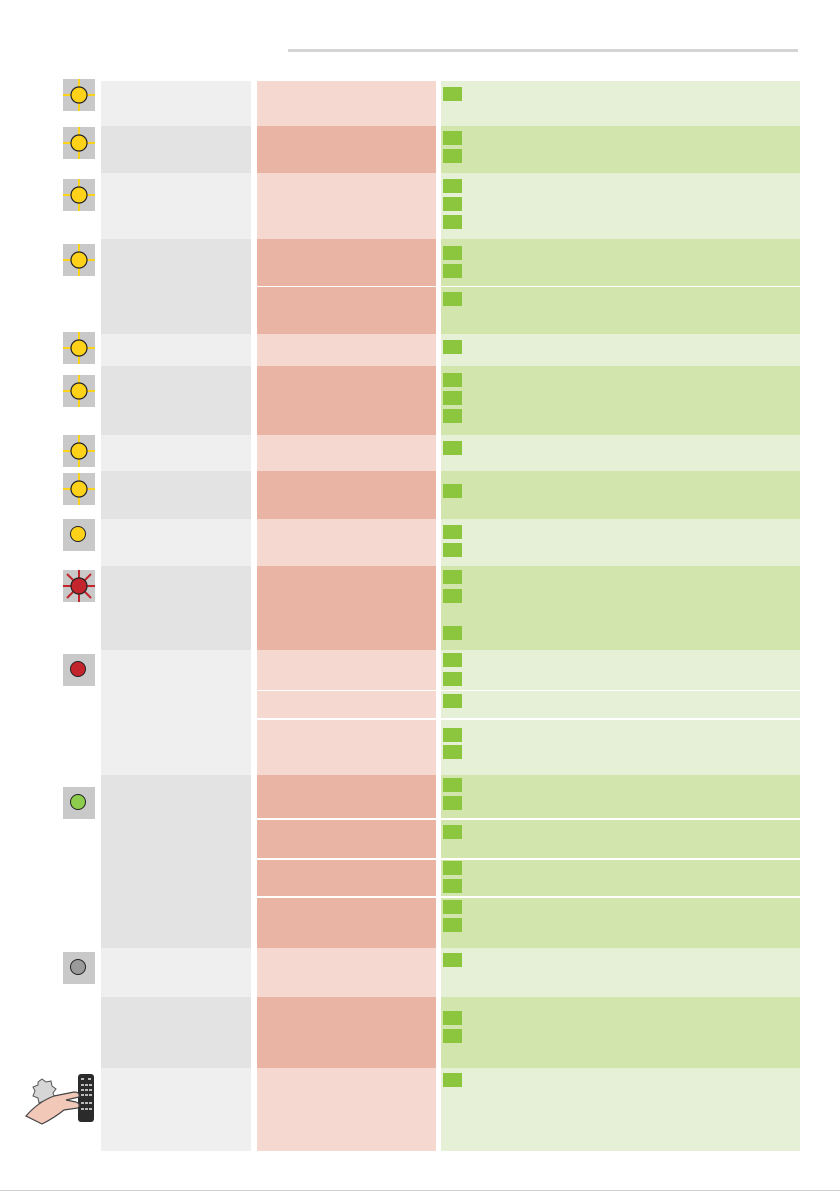  Describe the element at coordinates (420, 1190) in the screenshot. I see `footer-rule` at that location.